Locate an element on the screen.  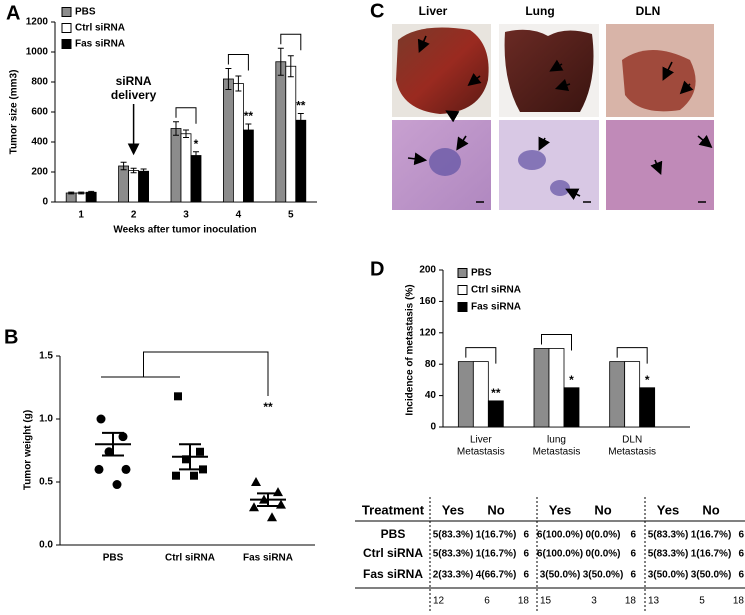
x-tick-label: Fas siRNA is located at coordinates (268, 558).